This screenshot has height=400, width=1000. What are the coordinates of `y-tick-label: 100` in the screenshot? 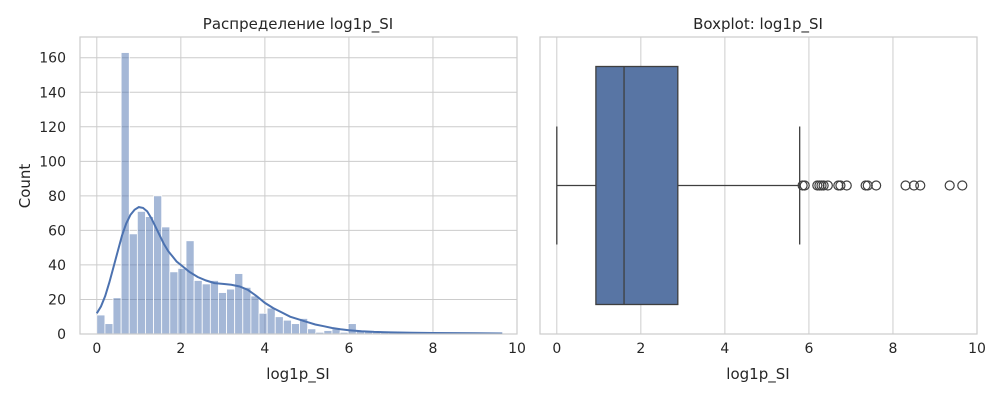 It's located at (52, 162).